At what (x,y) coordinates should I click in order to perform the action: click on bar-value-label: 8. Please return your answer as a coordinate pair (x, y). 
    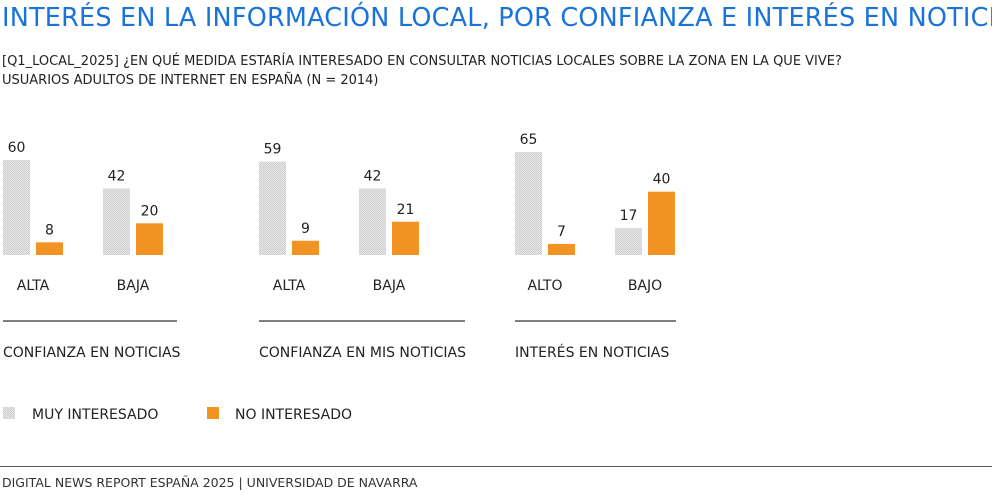
    Looking at the image, I should click on (49, 230).